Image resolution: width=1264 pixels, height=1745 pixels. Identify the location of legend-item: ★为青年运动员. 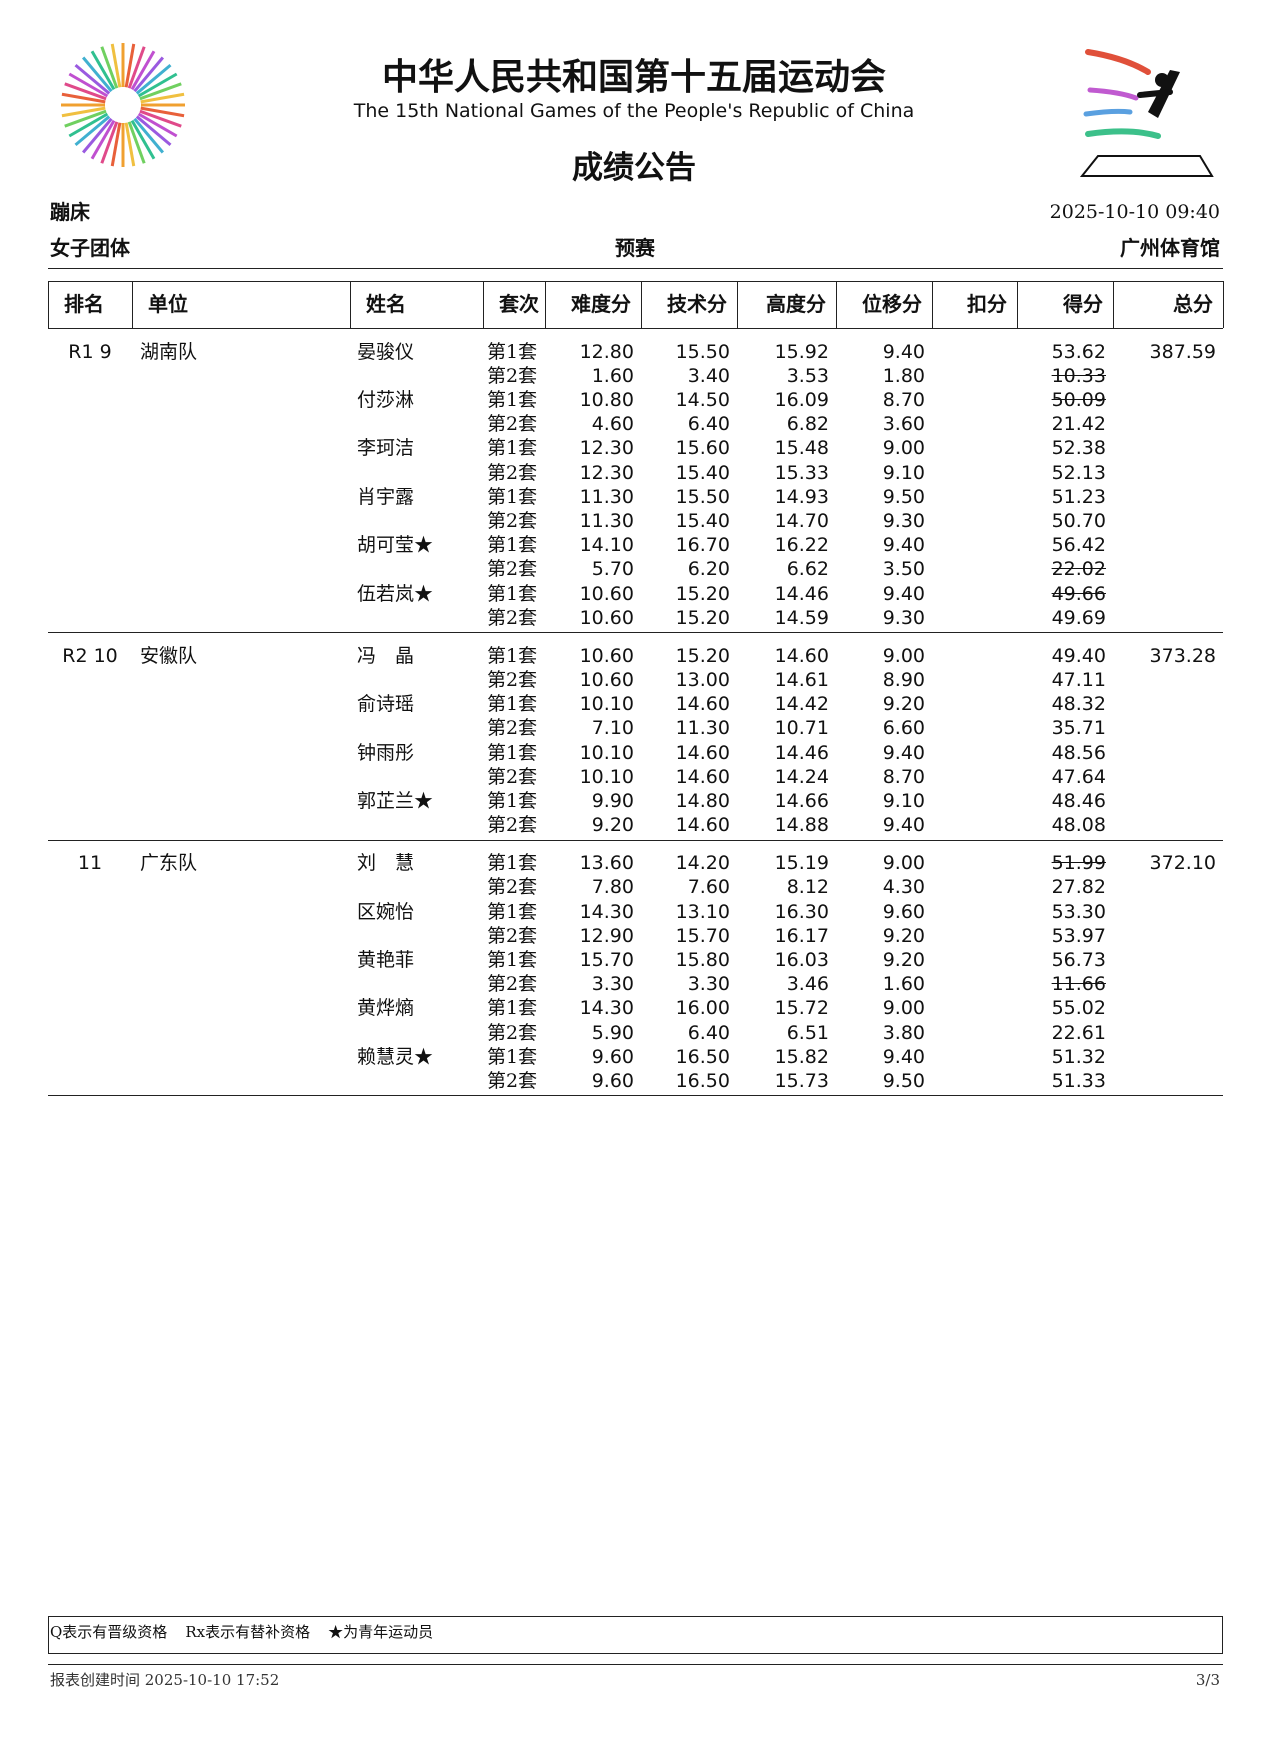
(381, 1632).